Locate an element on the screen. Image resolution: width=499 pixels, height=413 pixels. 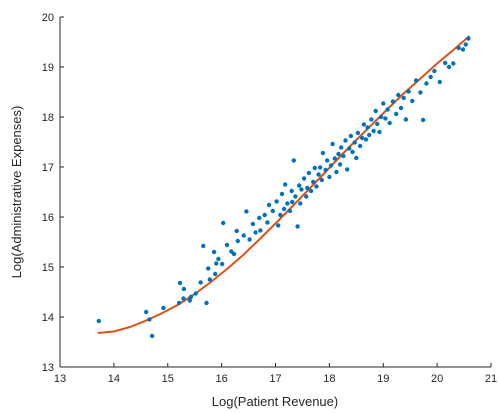
x-tick-label: 14 is located at coordinates (114, 379).